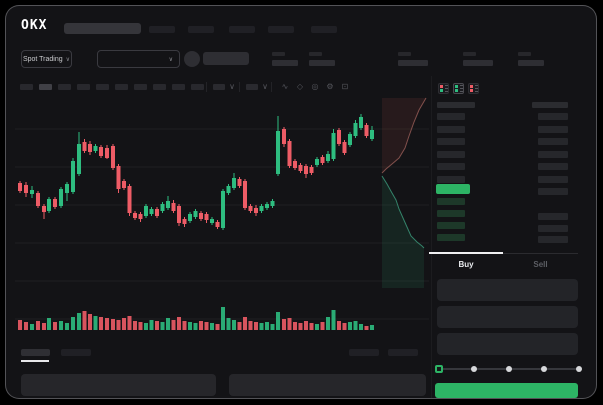  Describe the element at coordinates (42, 59) in the screenshot. I see `market-type-label: Spot Trading` at that location.